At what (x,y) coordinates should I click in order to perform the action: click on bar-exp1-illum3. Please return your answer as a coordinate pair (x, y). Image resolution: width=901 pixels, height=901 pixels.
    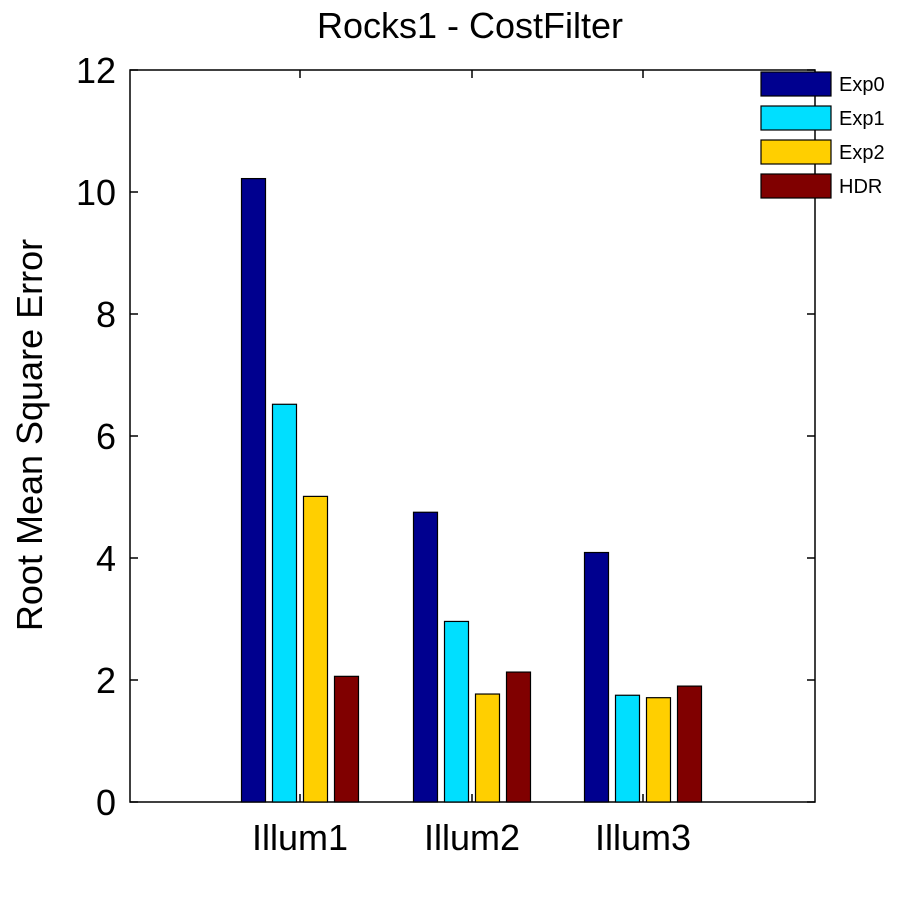
    Looking at the image, I should click on (627, 748).